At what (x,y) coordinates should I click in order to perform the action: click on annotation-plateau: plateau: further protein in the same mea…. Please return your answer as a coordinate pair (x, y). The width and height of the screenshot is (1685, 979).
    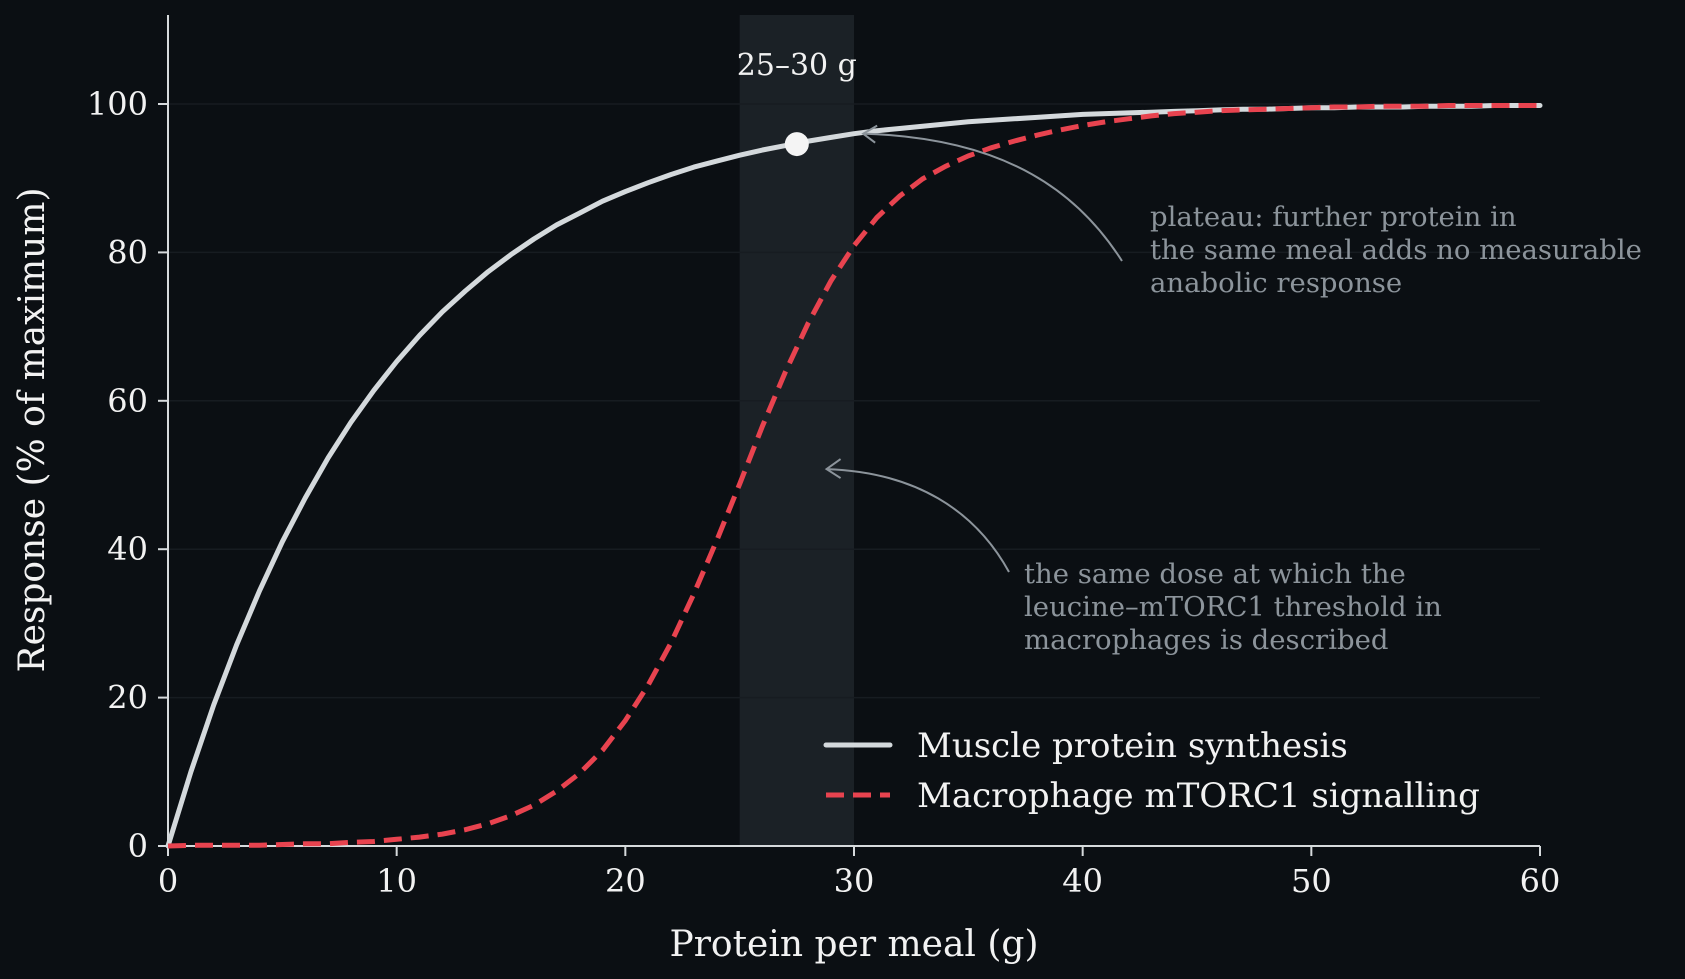
    Looking at the image, I should click on (1400, 250).